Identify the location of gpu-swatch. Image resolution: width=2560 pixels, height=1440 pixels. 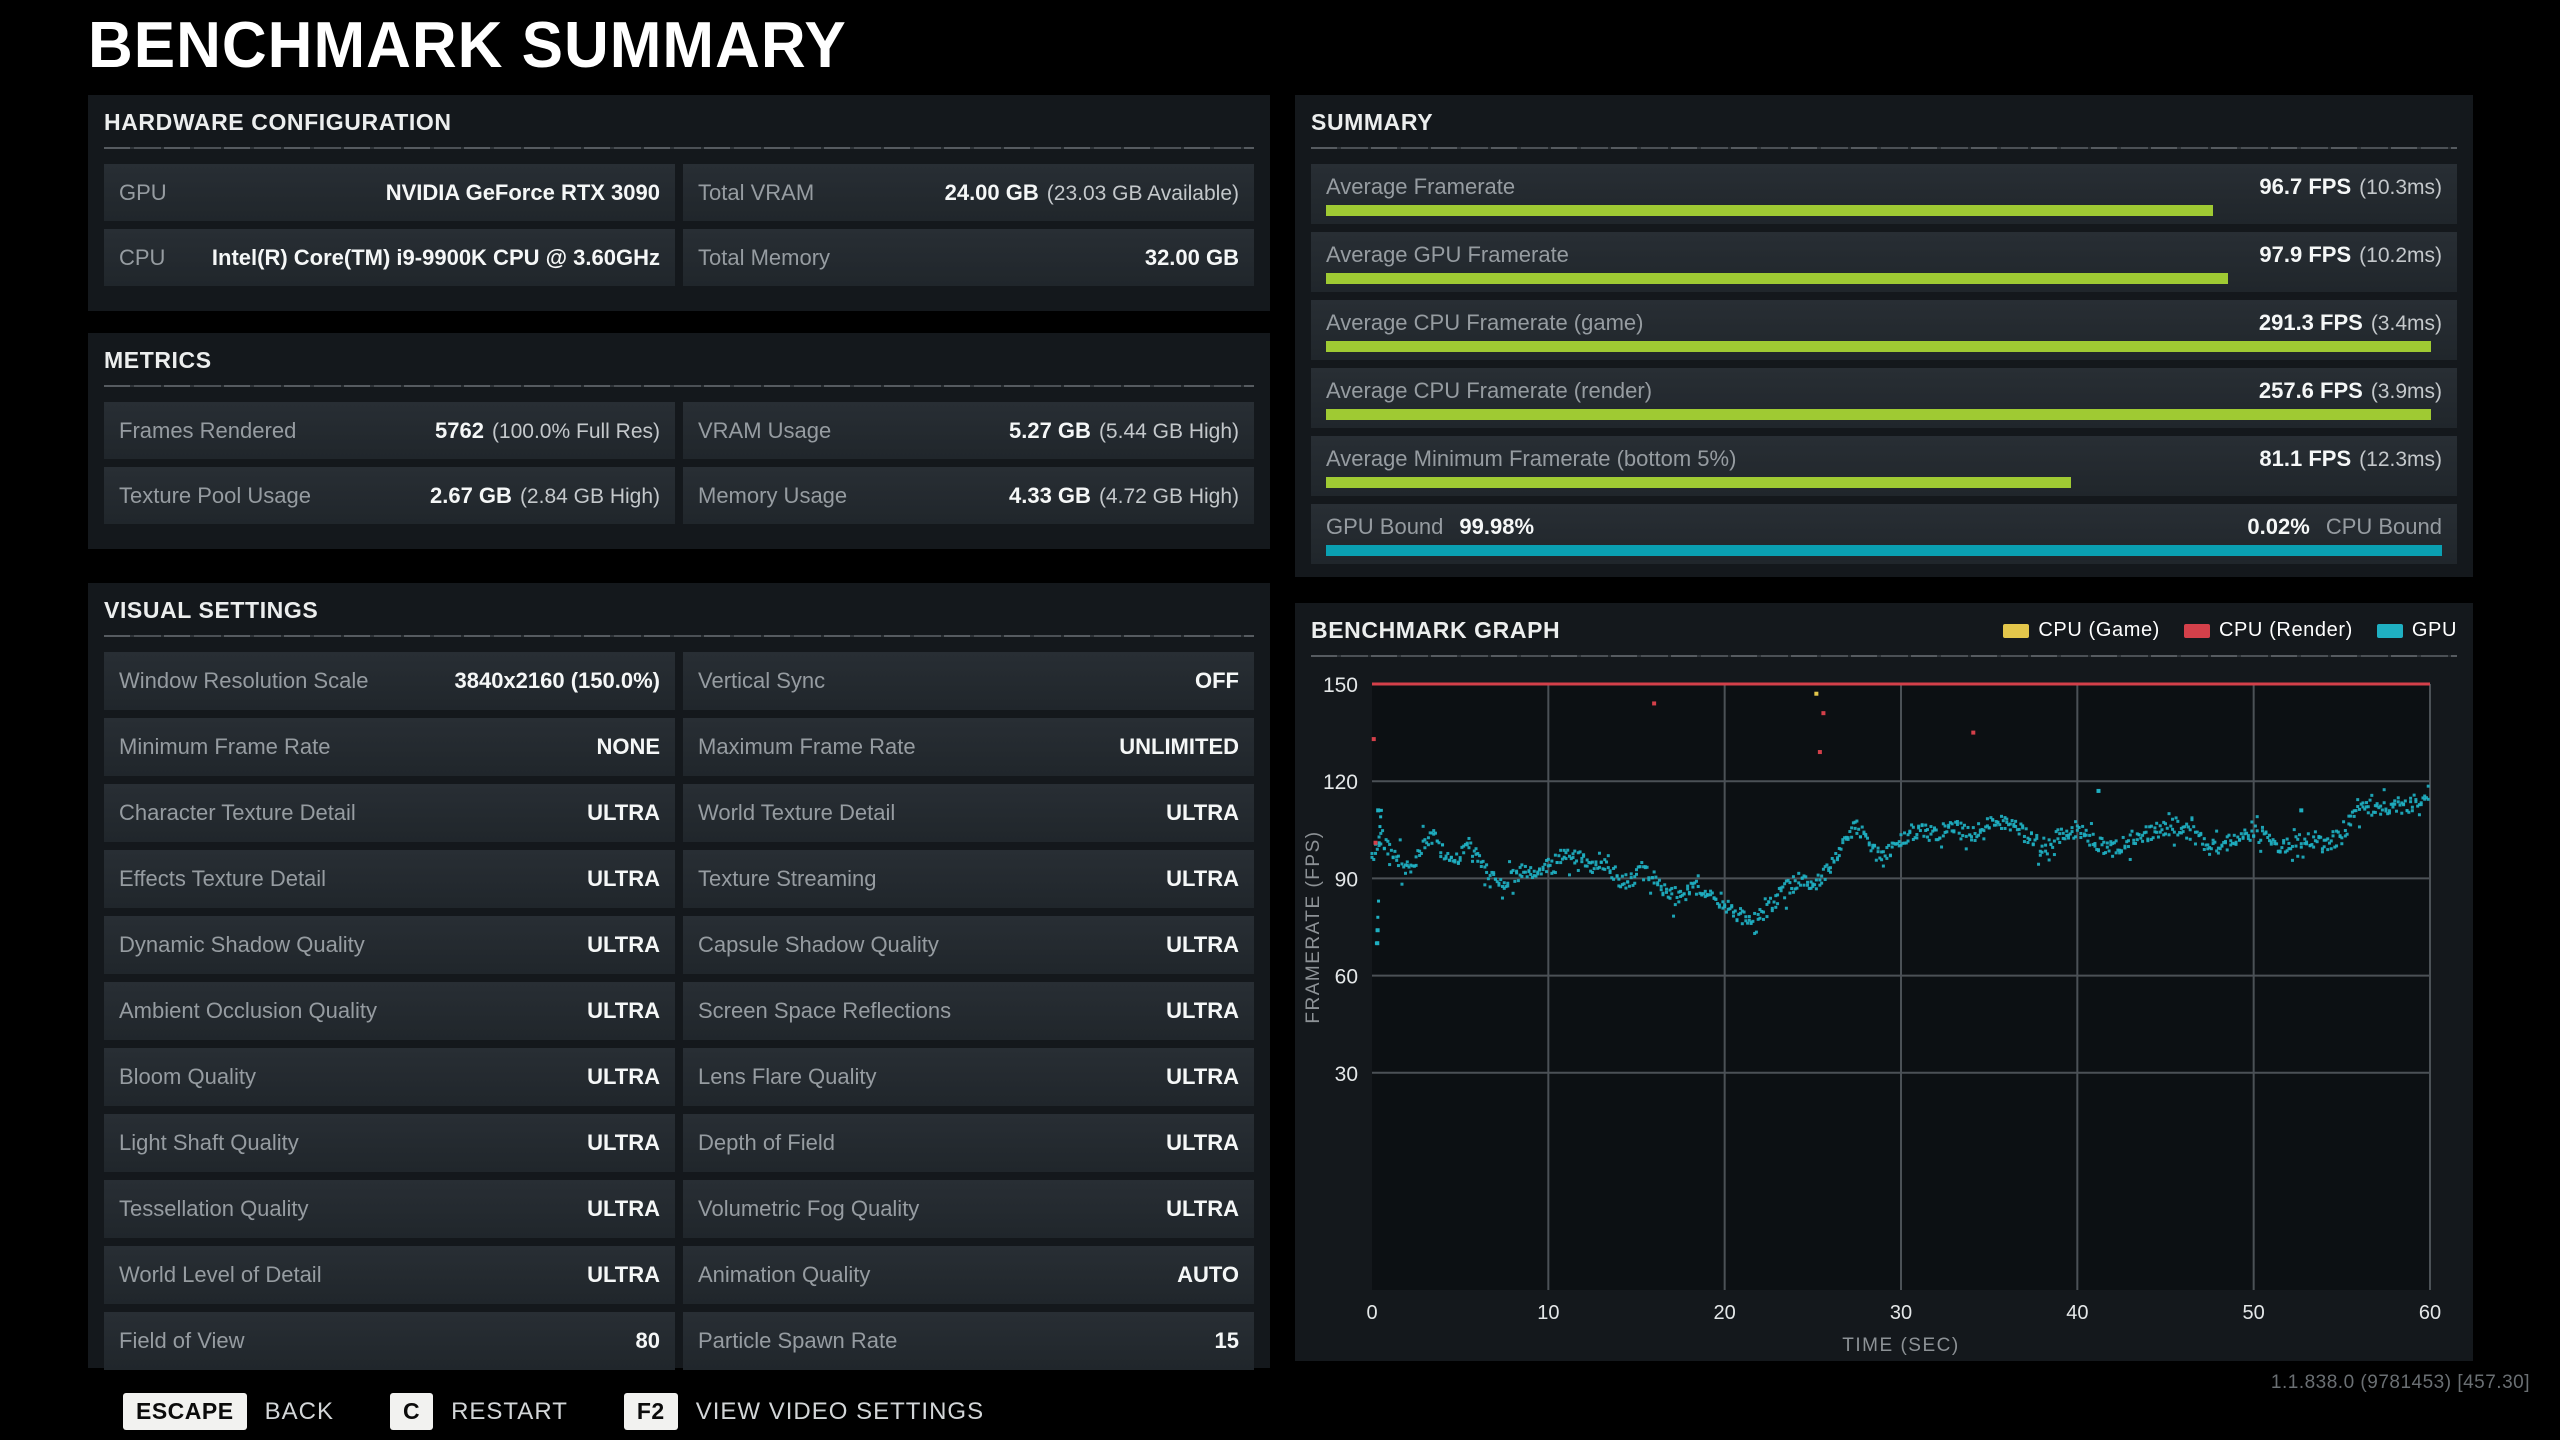
(2389, 630).